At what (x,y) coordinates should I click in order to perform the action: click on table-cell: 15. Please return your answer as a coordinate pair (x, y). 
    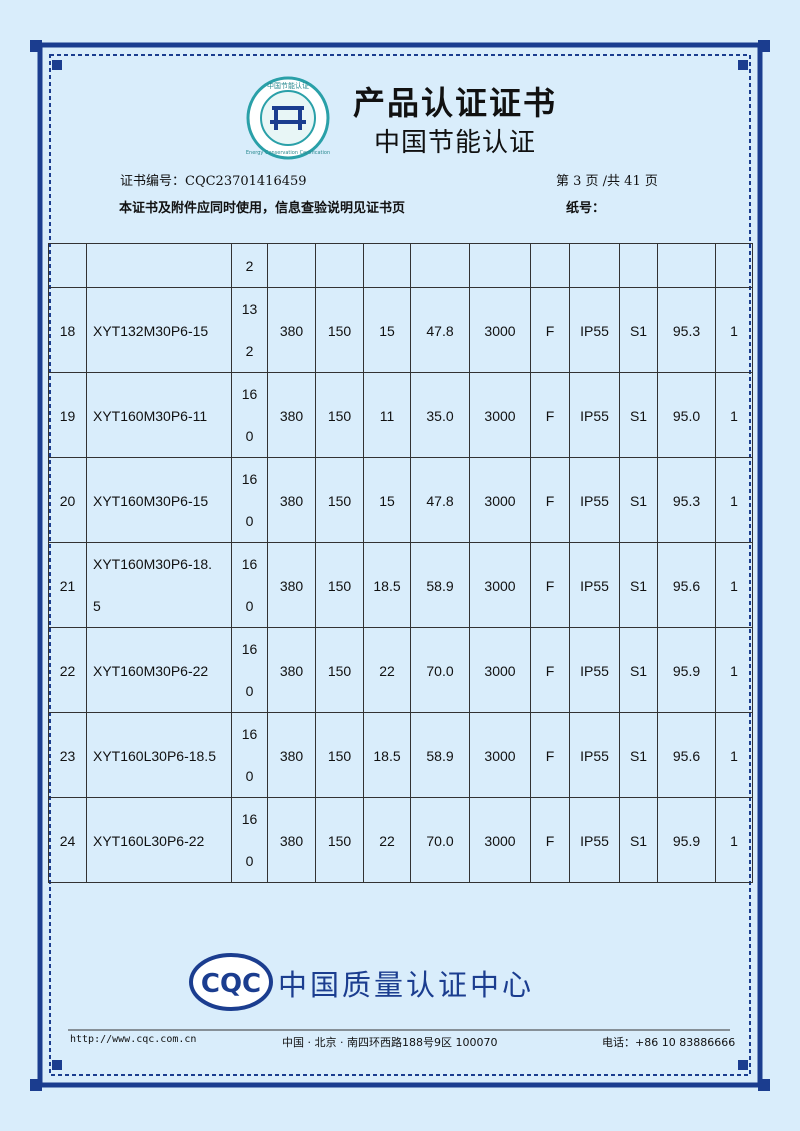
    Looking at the image, I should click on (387, 330).